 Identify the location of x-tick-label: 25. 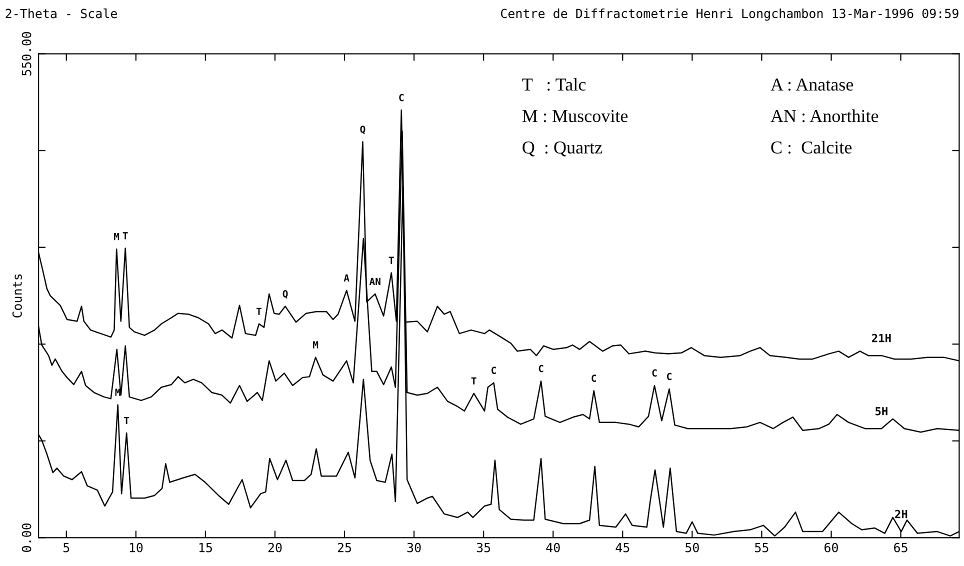
(345, 547).